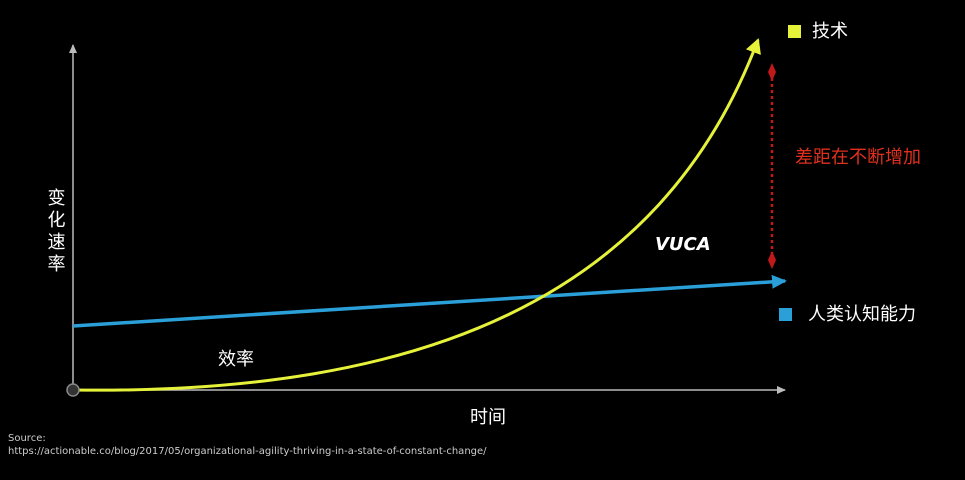 Image resolution: width=965 pixels, height=480 pixels. I want to click on gap-annotation: 差距在不断增加, so click(858, 157).